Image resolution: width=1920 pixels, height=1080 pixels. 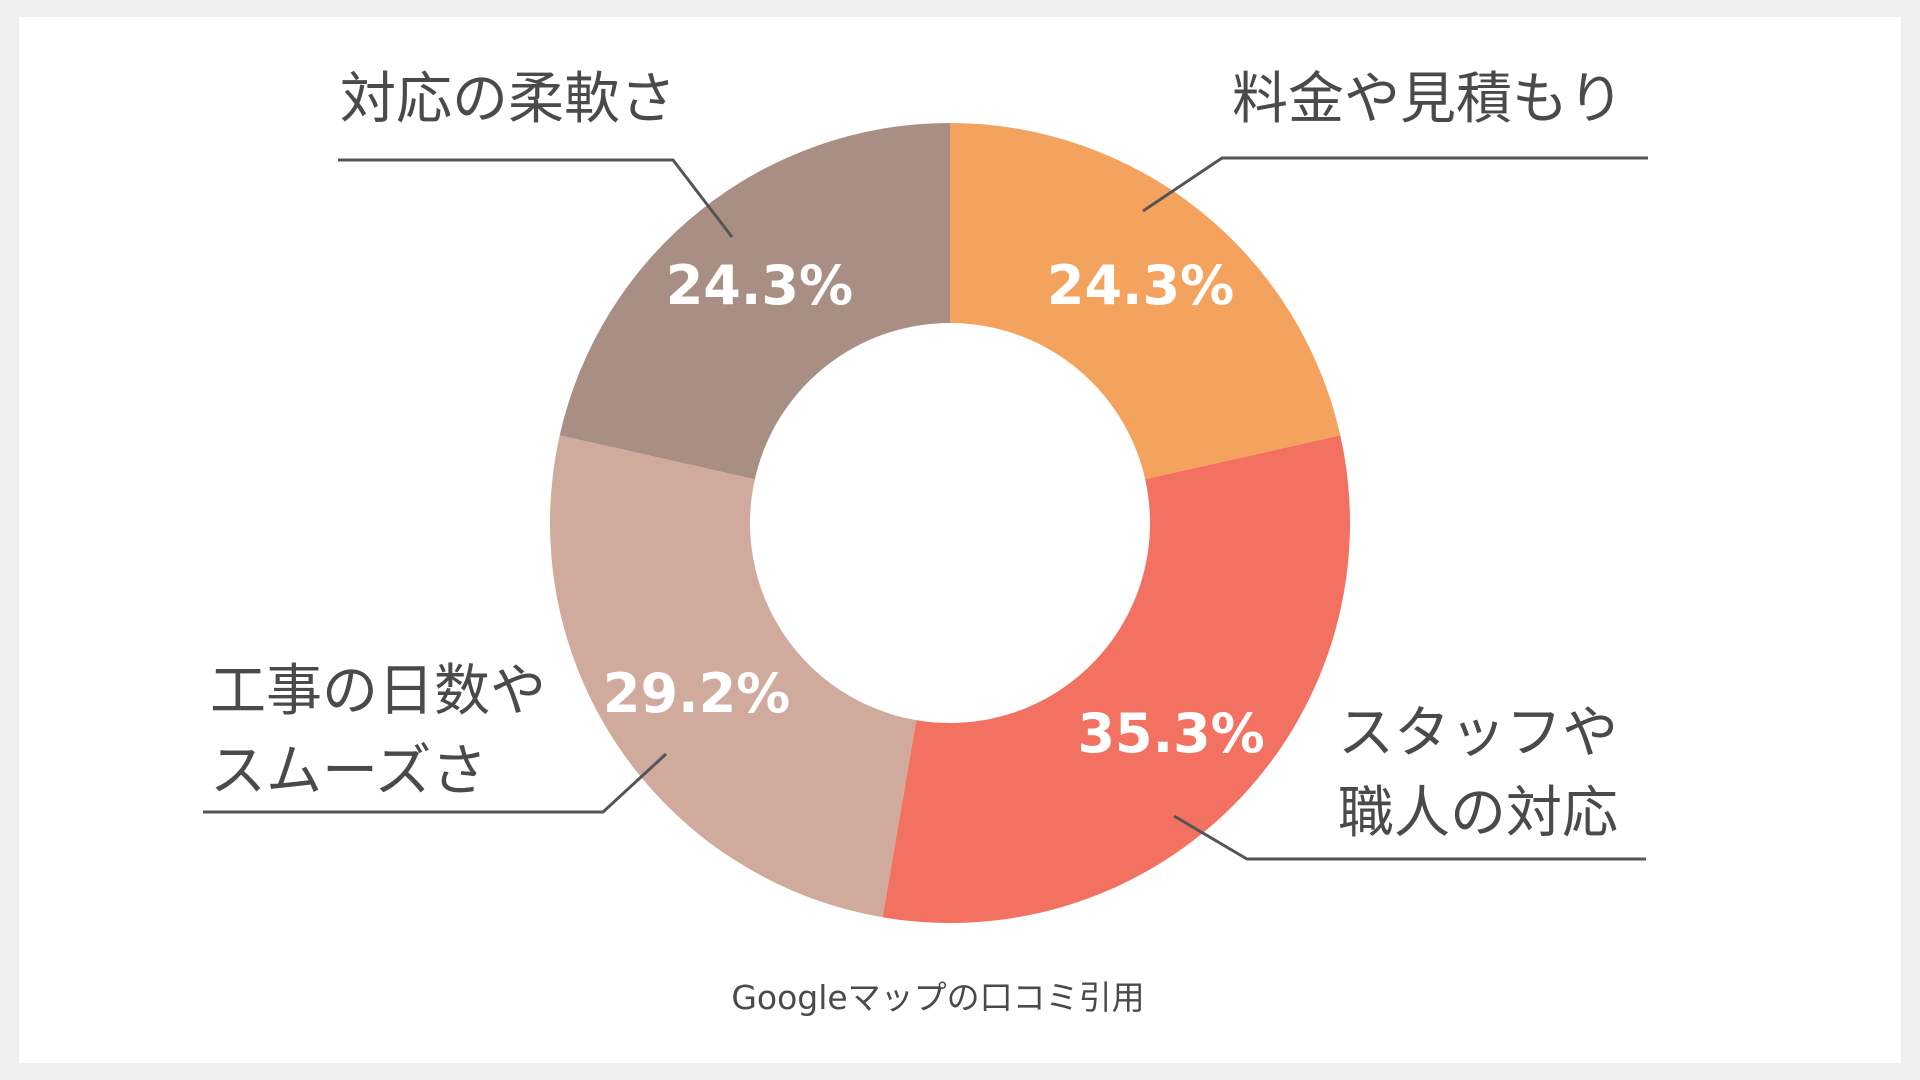 What do you see at coordinates (378, 691) in the screenshot?
I see `category-label-construction-days-line1: 工事の日数や` at bounding box center [378, 691].